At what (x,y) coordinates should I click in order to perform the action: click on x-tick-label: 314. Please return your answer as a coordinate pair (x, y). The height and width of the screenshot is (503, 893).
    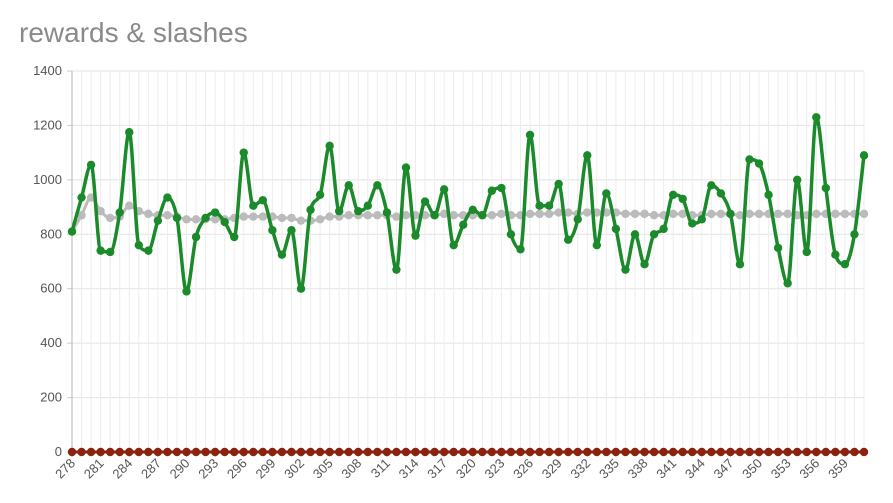
    Looking at the image, I should click on (409, 469).